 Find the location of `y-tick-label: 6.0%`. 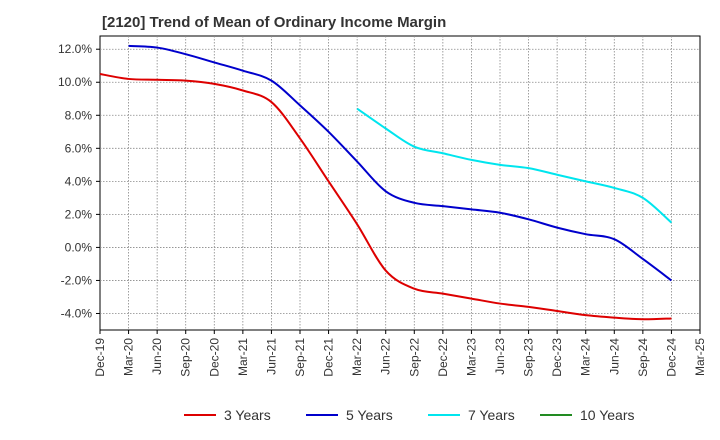

y-tick-label: 6.0% is located at coordinates (79, 148).